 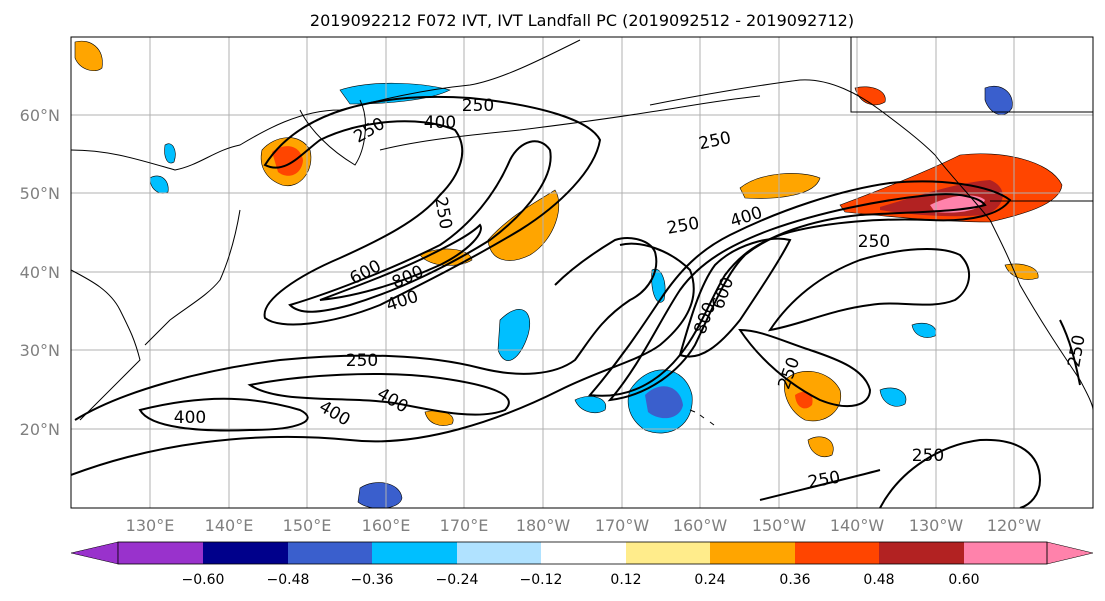 I want to click on lat-tick-label: 50°N, so click(x=40, y=193).